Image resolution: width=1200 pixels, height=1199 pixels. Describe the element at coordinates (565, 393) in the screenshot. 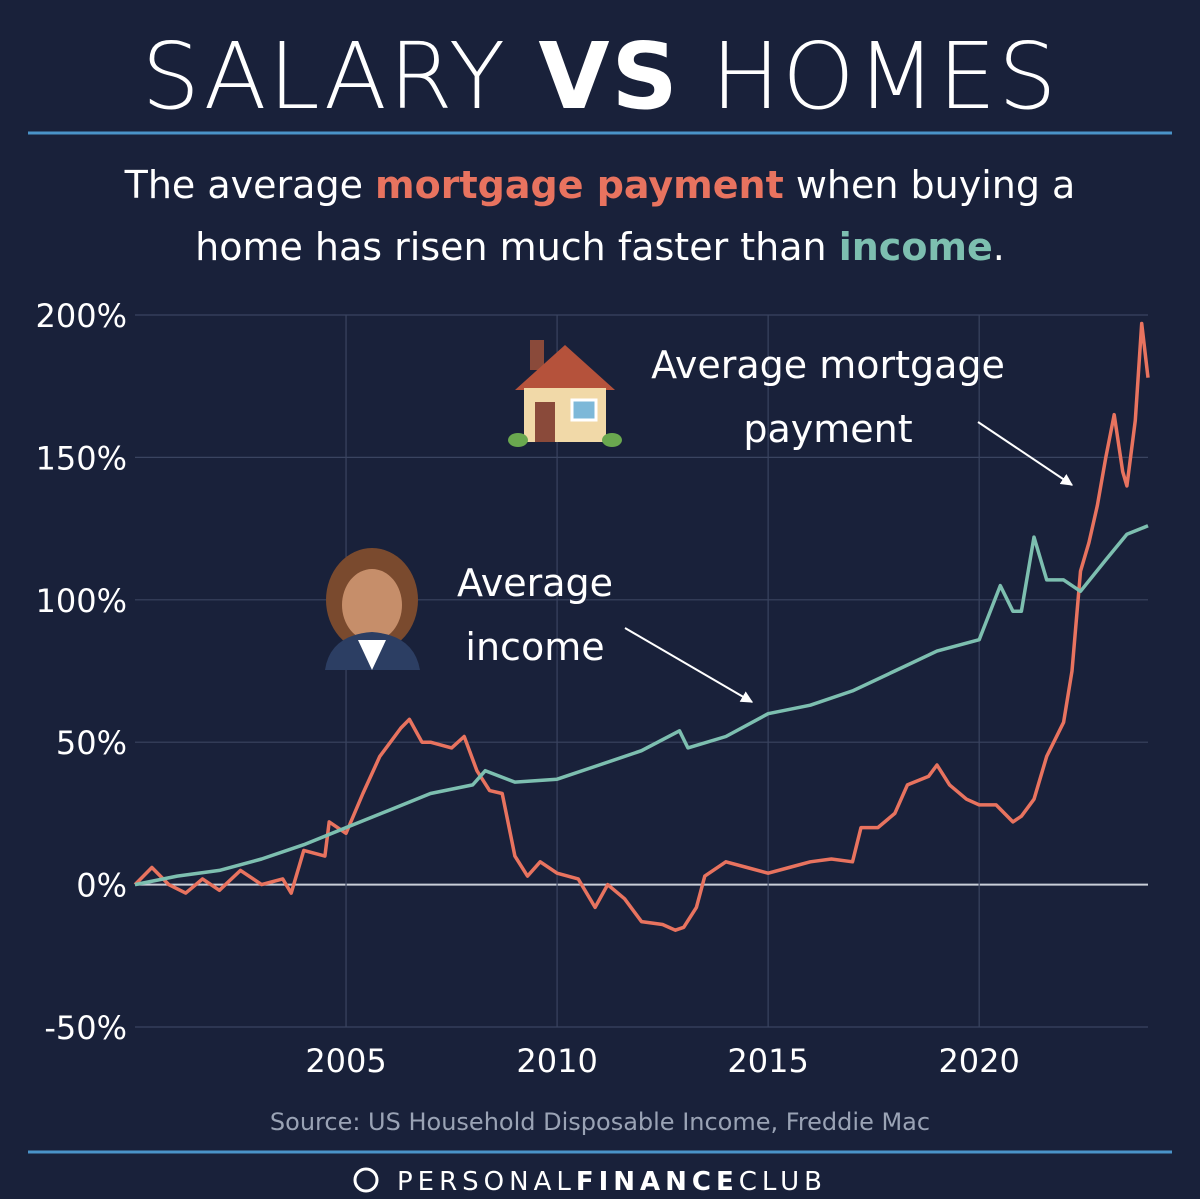

I see `house-icon` at that location.